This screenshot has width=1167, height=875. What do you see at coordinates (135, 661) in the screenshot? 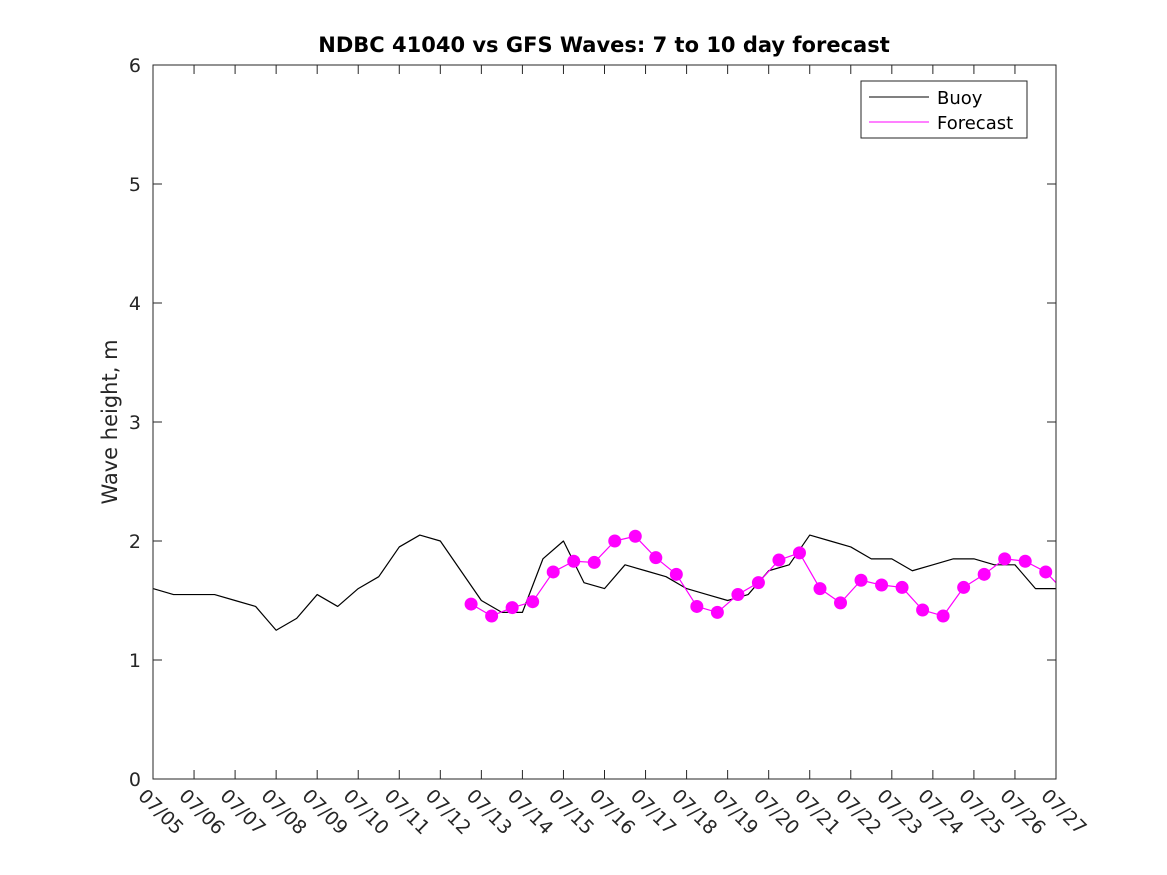
I see `y-tick-label: 1` at bounding box center [135, 661].